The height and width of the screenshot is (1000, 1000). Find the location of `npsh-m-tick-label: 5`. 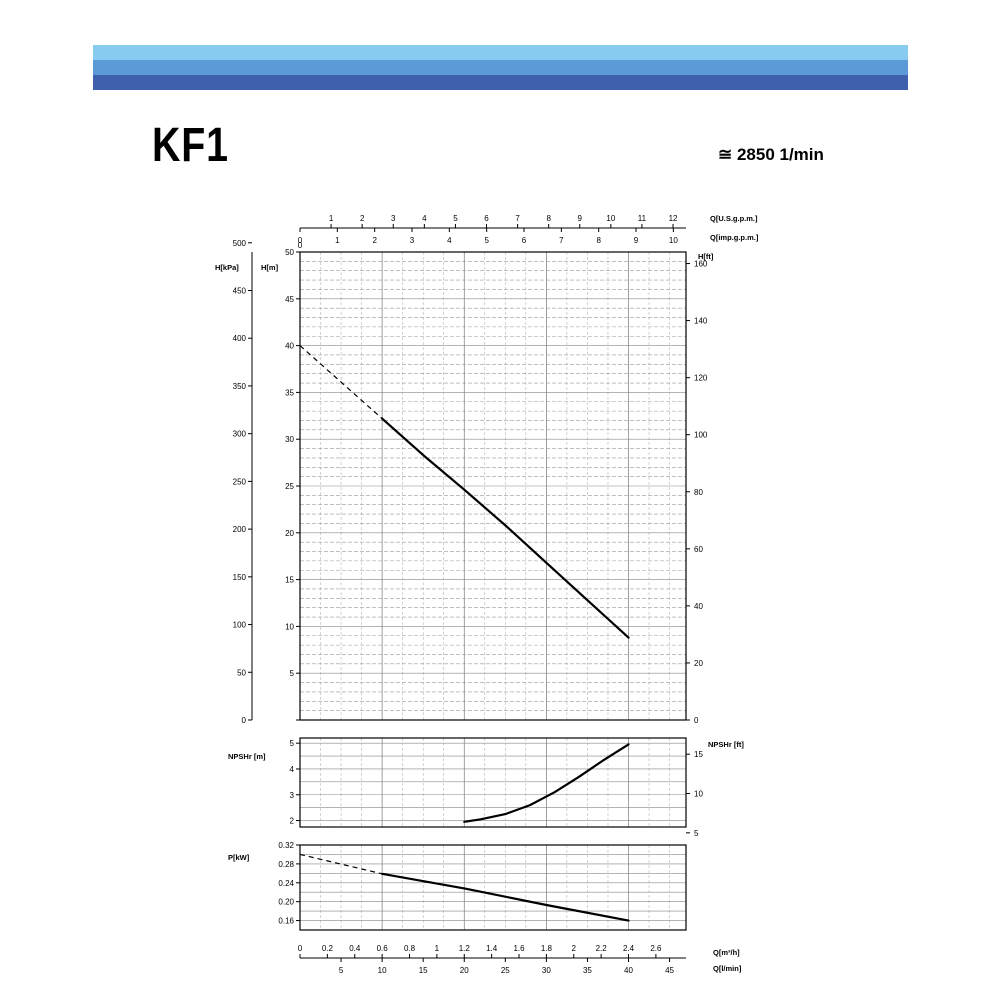

npsh-m-tick-label: 5 is located at coordinates (292, 743).